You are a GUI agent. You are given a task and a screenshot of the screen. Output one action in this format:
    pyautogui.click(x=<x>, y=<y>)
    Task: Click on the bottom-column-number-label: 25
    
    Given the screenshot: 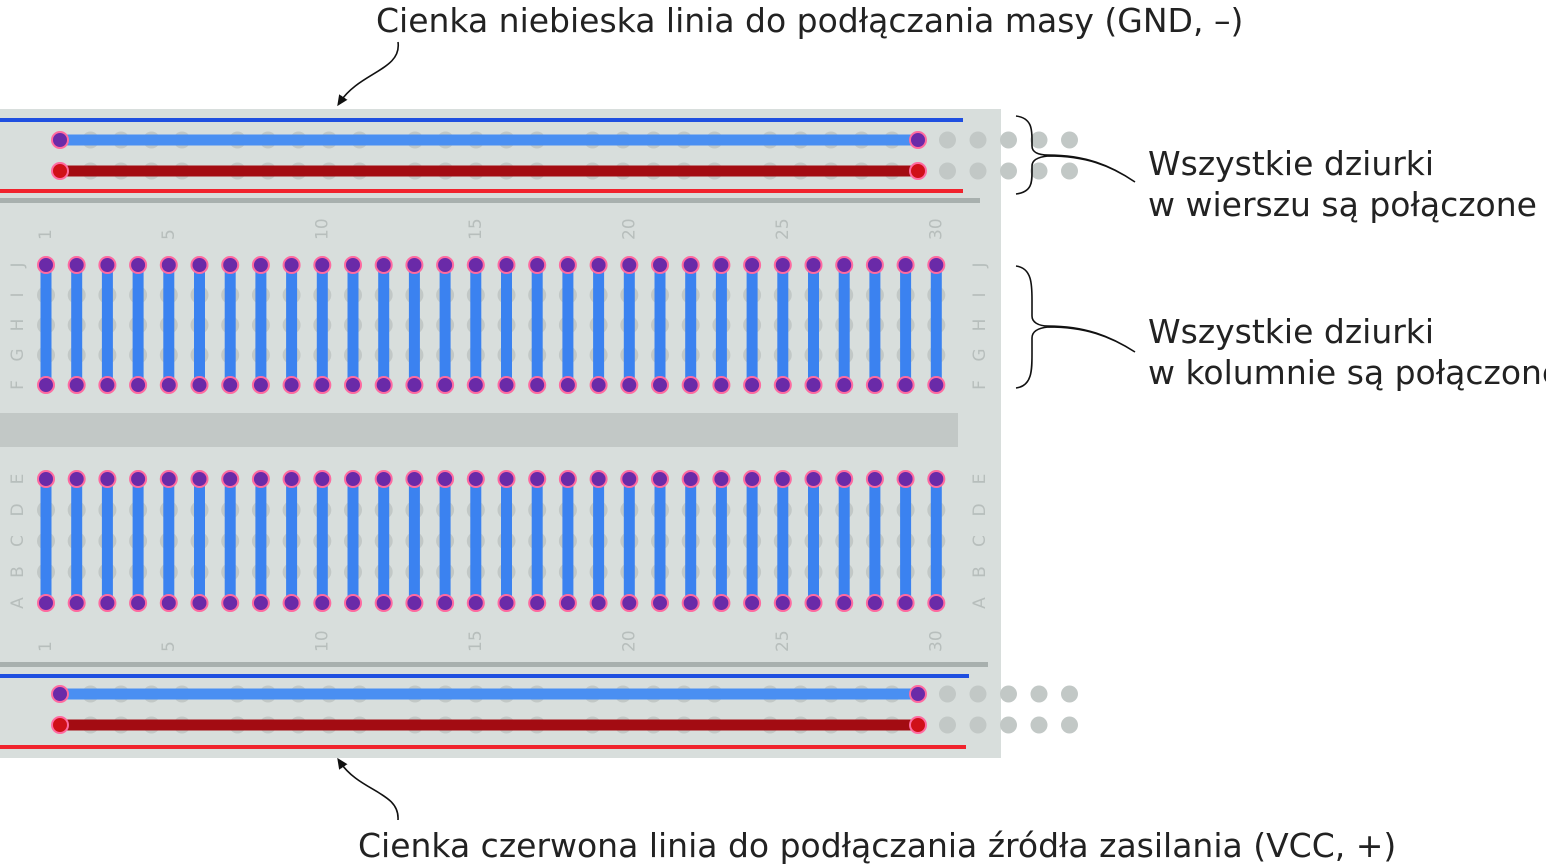 What is the action you would take?
    pyautogui.click(x=783, y=641)
    